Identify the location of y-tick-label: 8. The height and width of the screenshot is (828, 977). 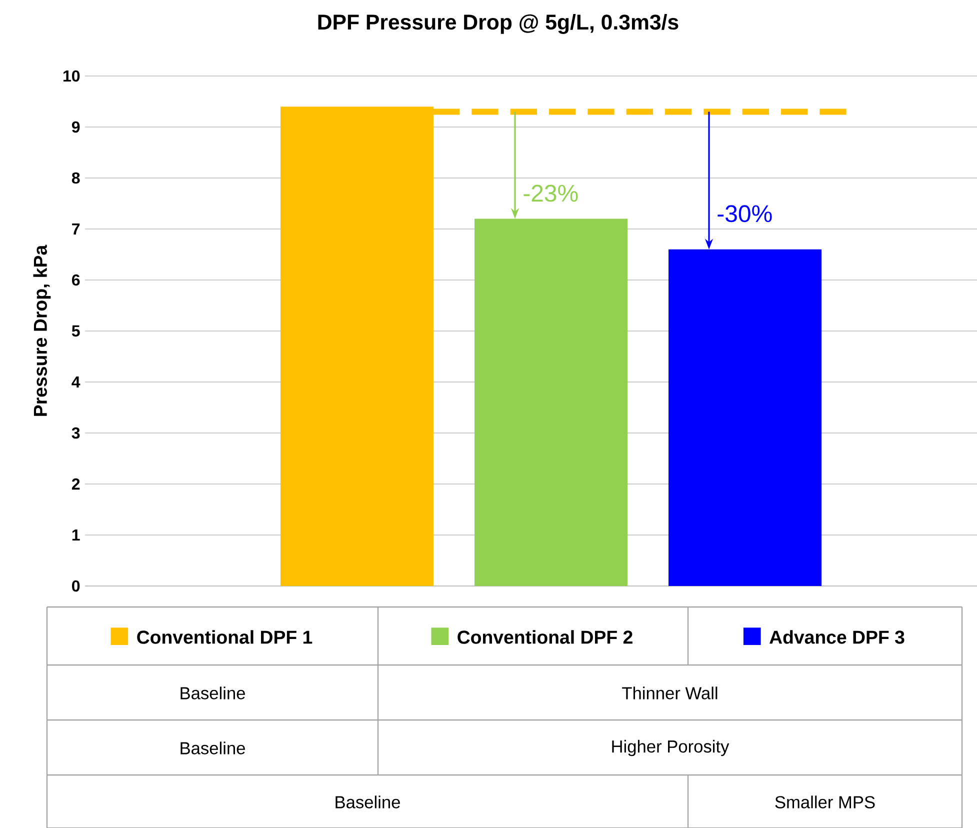
(76, 178).